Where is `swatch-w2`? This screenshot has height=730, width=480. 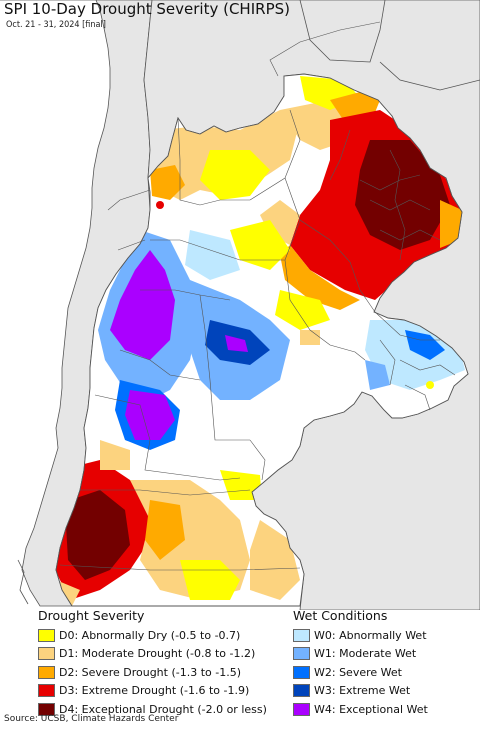 swatch-w2 is located at coordinates (301, 672).